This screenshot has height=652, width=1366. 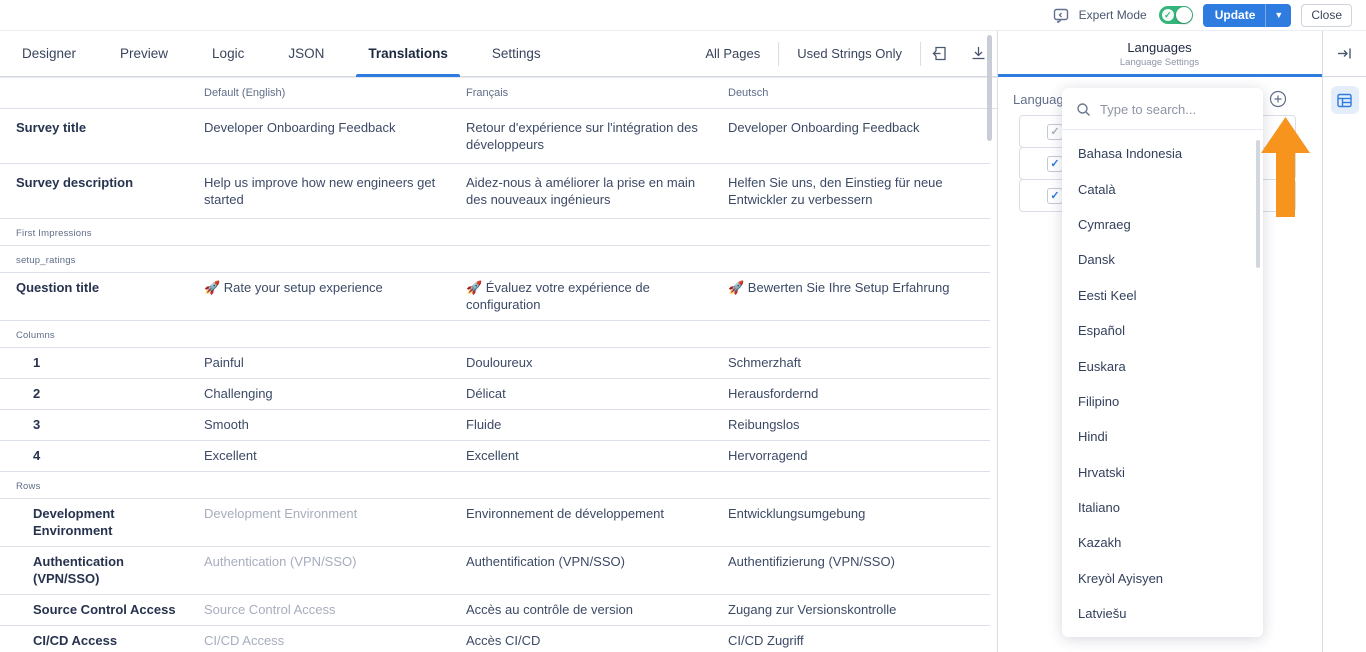 I want to click on translation-cell: Herausfordernd, so click(x=773, y=393).